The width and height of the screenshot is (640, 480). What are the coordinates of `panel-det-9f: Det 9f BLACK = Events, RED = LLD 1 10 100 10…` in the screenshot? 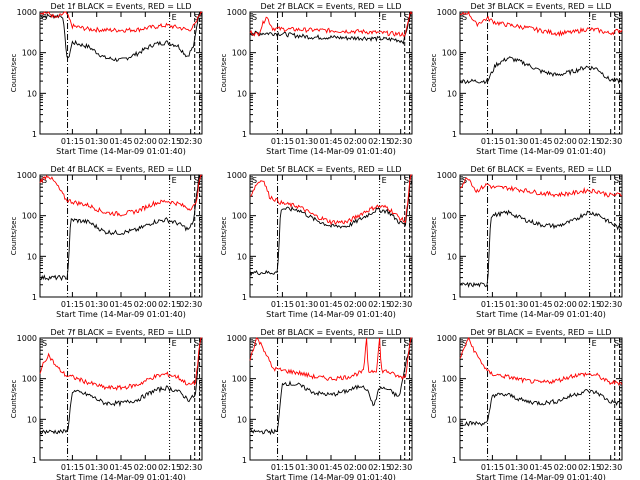 It's located at (526, 404).